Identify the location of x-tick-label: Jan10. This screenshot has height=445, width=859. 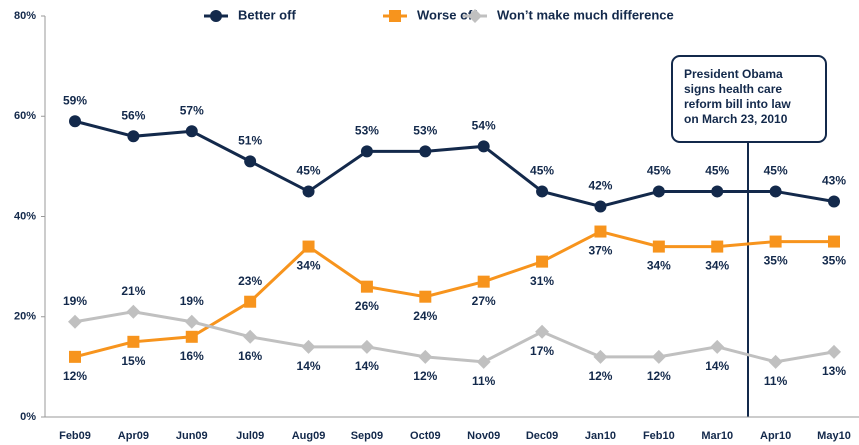
(600, 436).